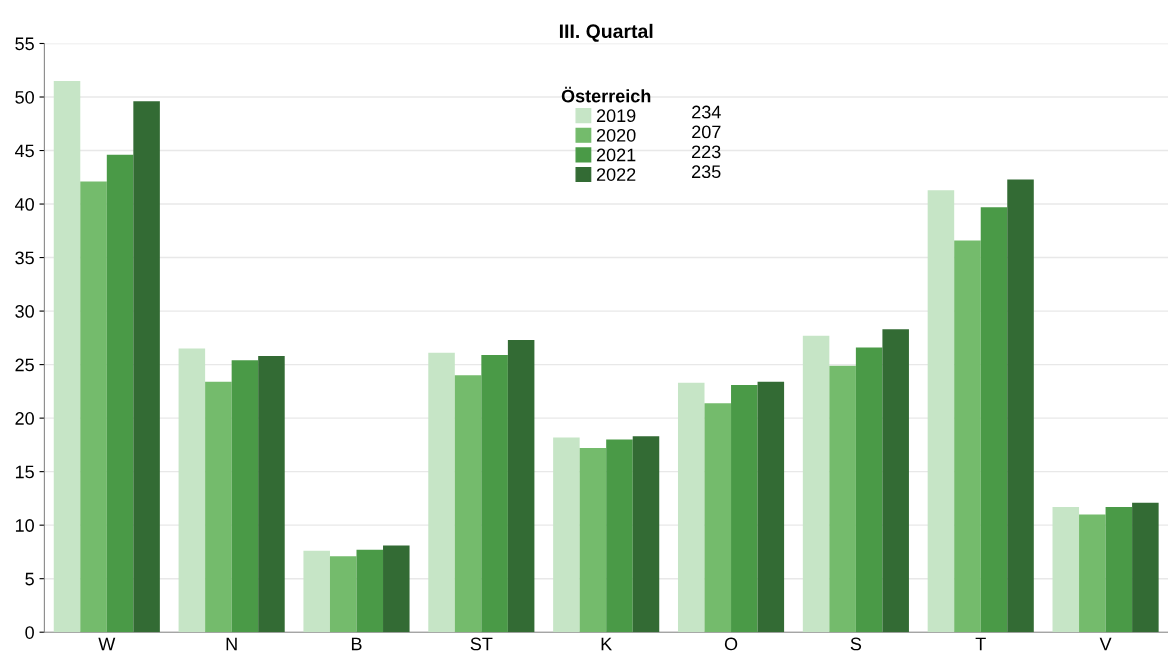 This screenshot has height=669, width=1168. What do you see at coordinates (24, 472) in the screenshot?
I see `y-tick-label: 15` at bounding box center [24, 472].